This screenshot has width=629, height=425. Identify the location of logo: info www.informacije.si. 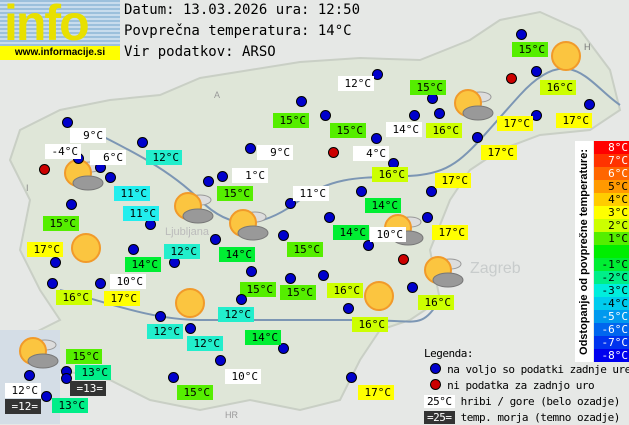
(60, 30).